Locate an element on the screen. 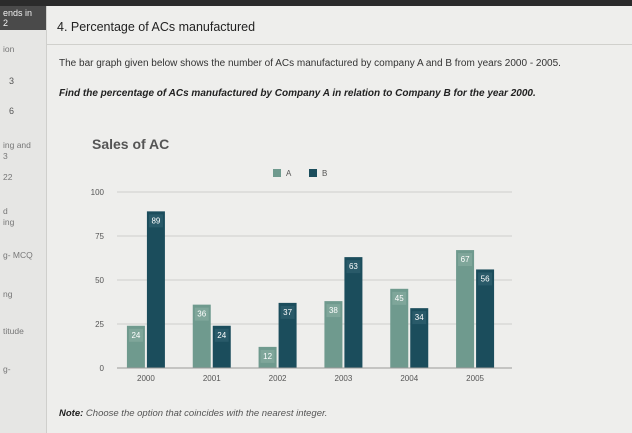  data-label: 34 is located at coordinates (419, 317).